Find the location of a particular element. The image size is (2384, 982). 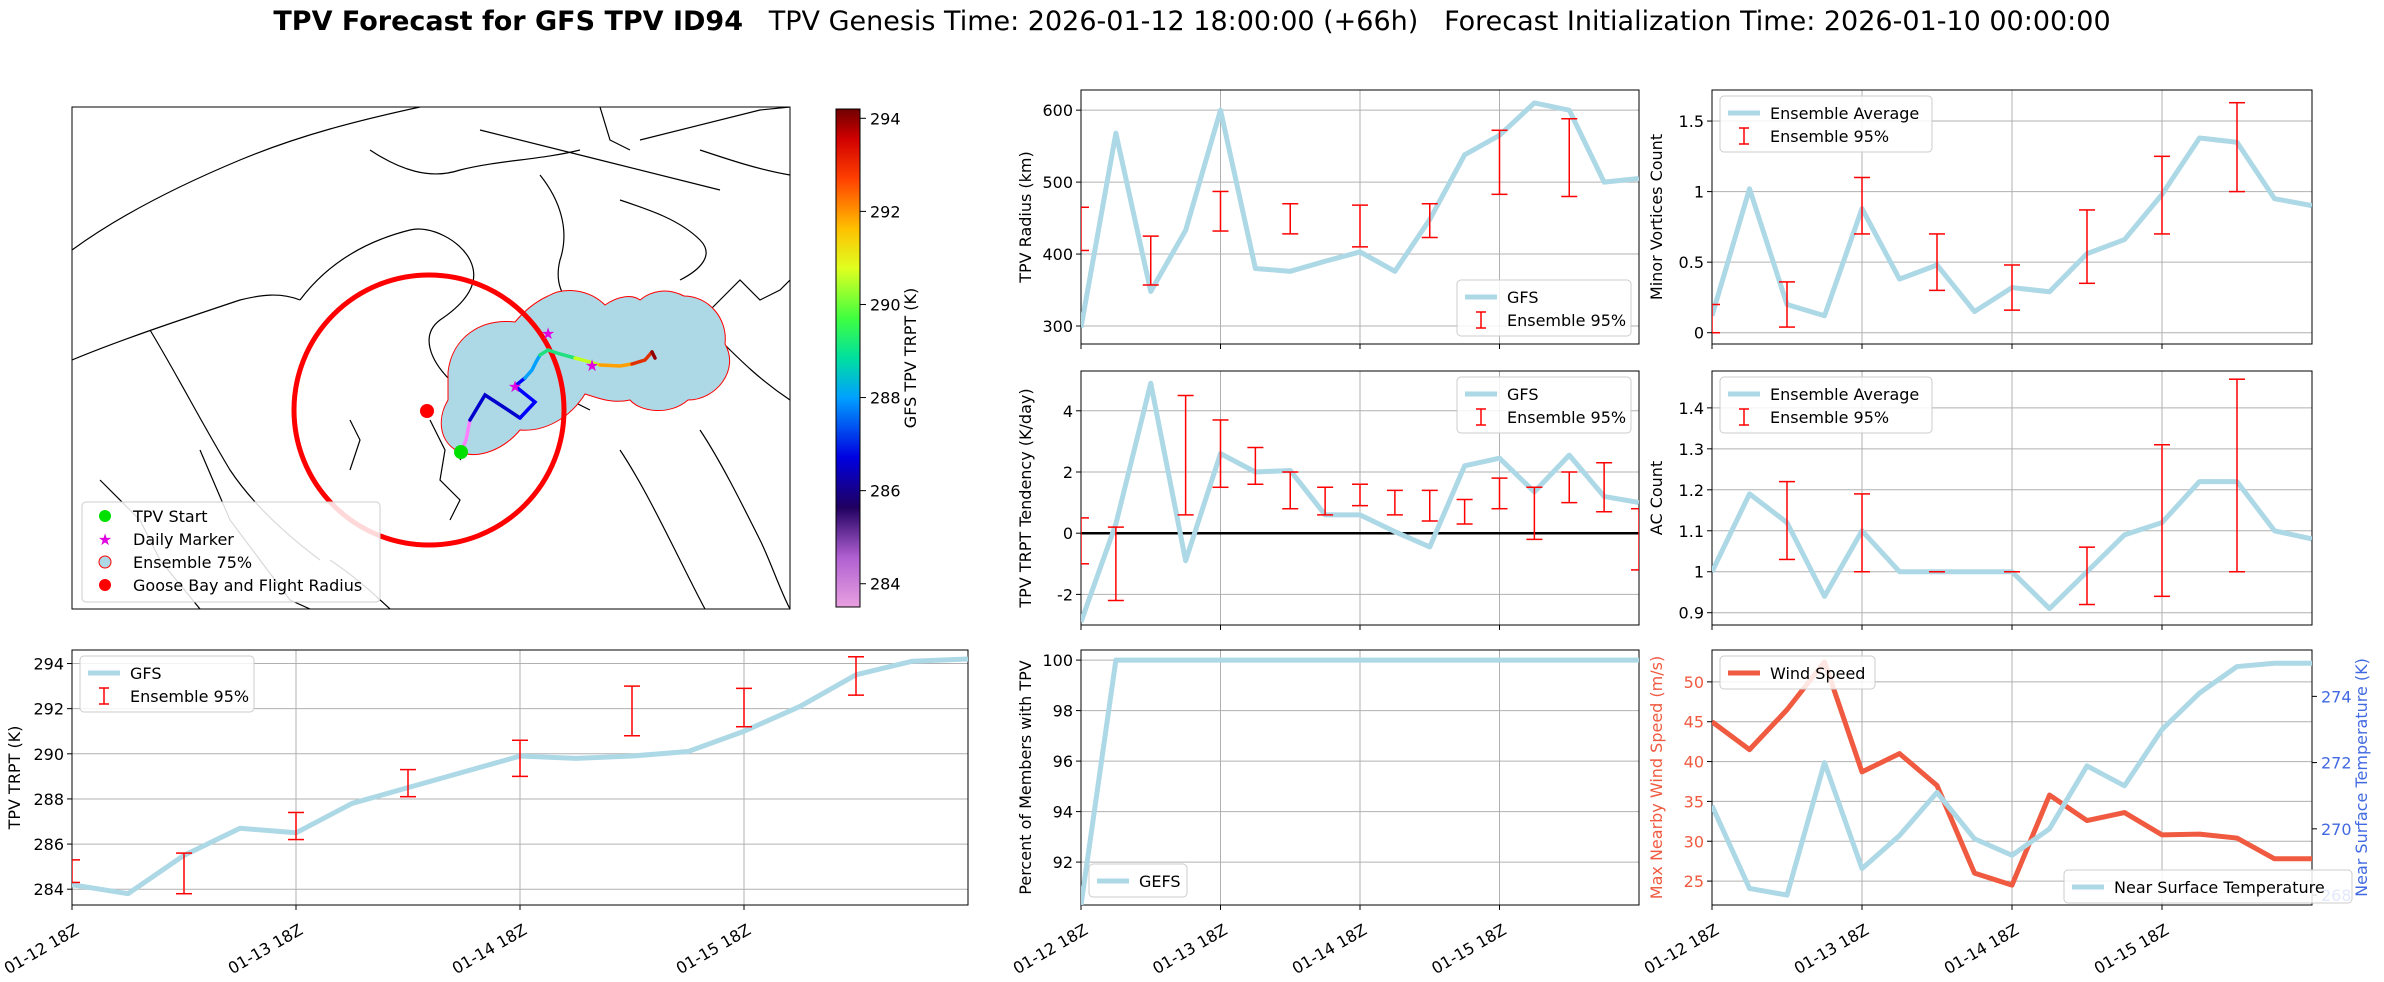

y-tick-label: 284 is located at coordinates (48, 889).